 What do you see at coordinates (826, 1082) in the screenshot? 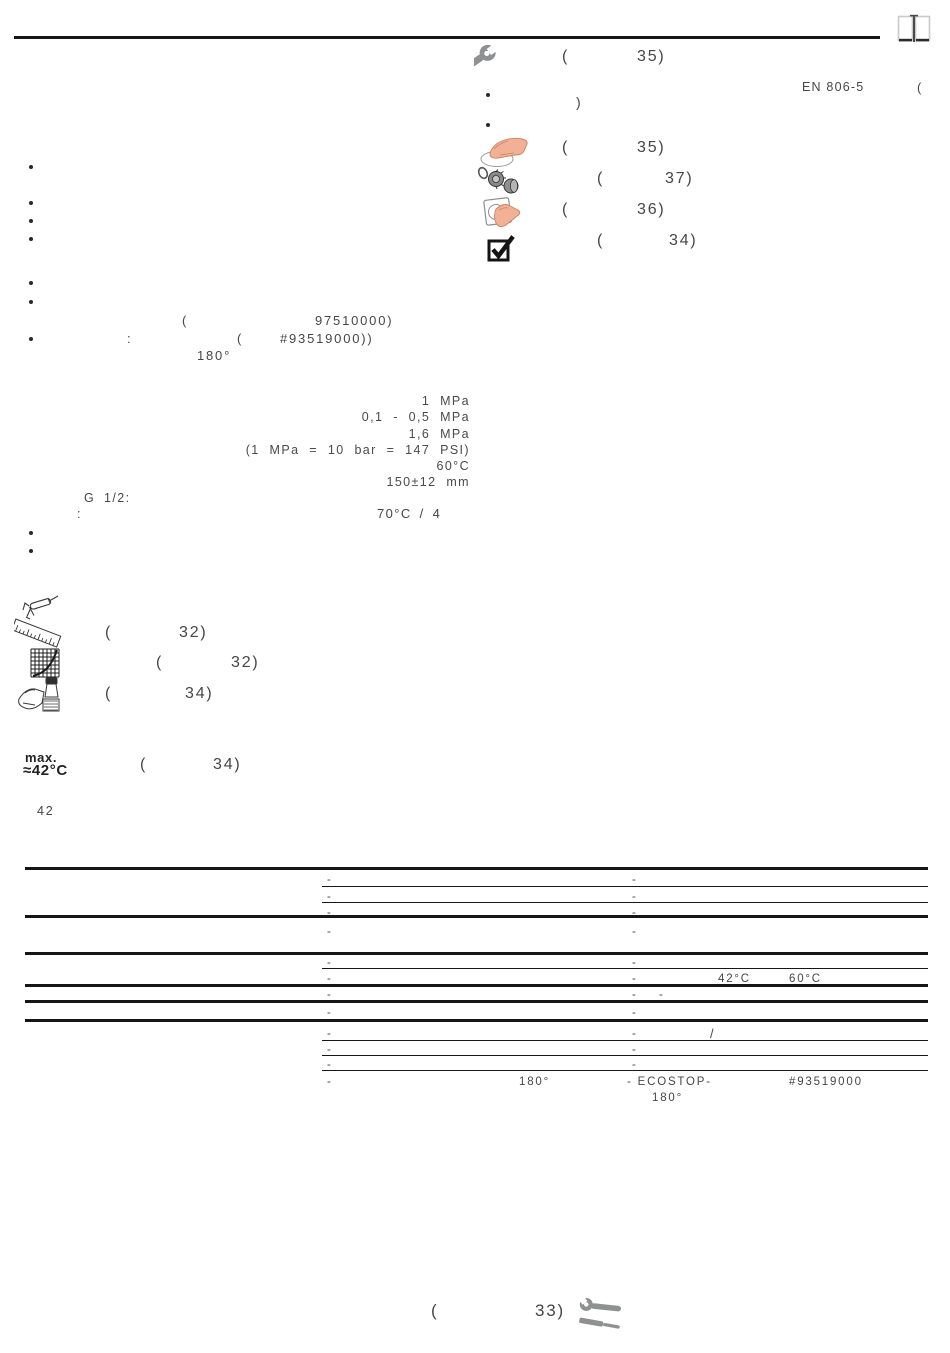
I see `table-part-number: #93519000` at bounding box center [826, 1082].